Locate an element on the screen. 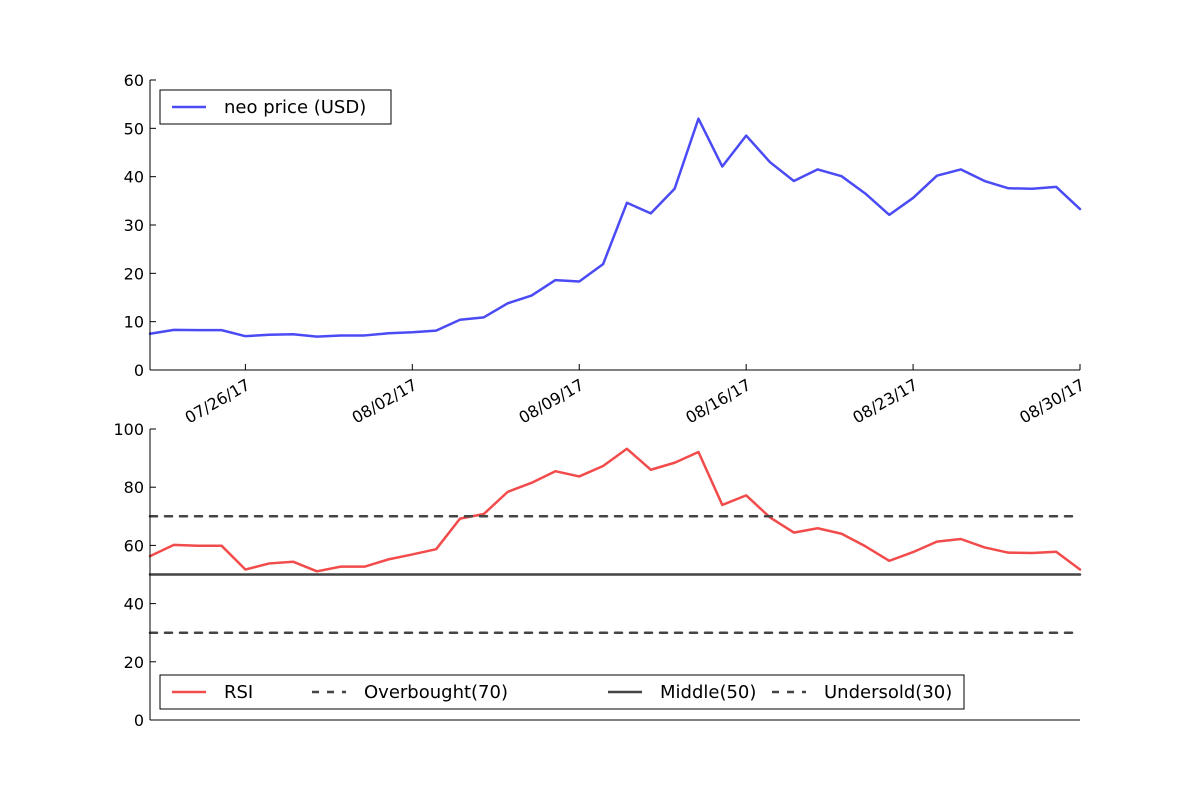 This screenshot has width=1200, height=800. legend-label: Undersold(30) is located at coordinates (888, 692).